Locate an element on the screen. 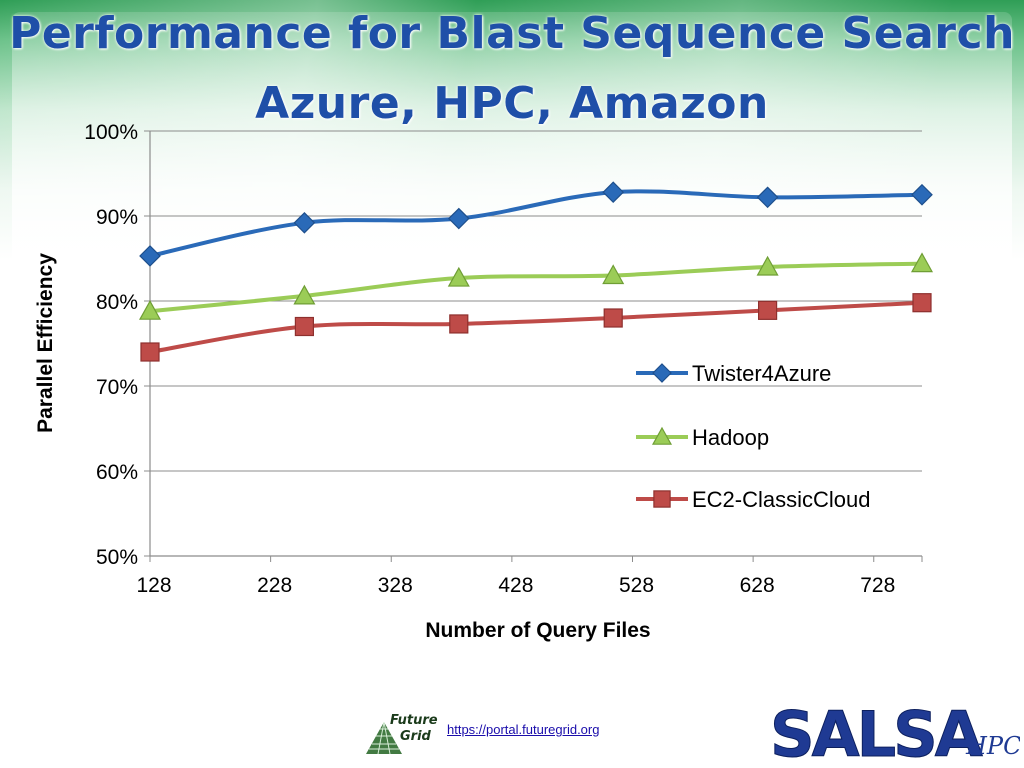 The width and height of the screenshot is (1024, 768). legend-entry: Hadoop is located at coordinates (702, 437).